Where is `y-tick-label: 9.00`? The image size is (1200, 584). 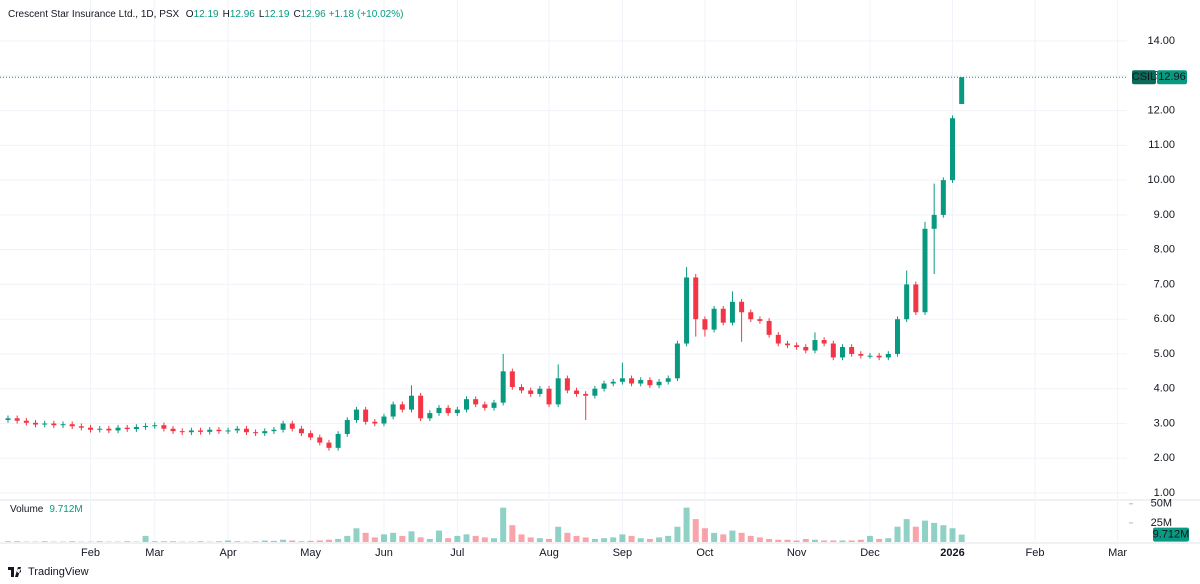
y-tick-label: 9.00 is located at coordinates (1164, 215).